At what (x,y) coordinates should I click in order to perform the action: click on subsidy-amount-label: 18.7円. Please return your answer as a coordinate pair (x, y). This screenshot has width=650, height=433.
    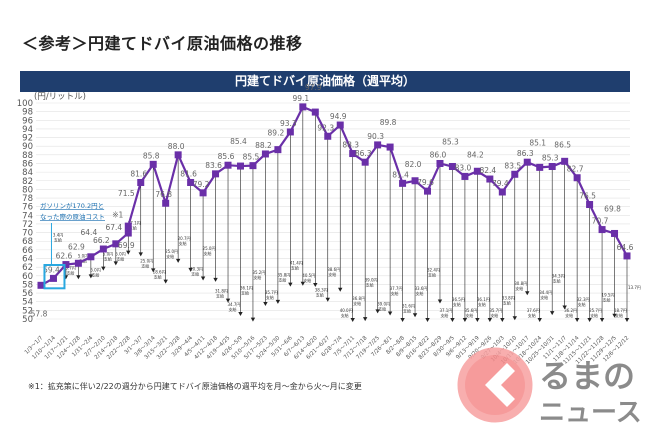
    Looking at the image, I should click on (620, 310).